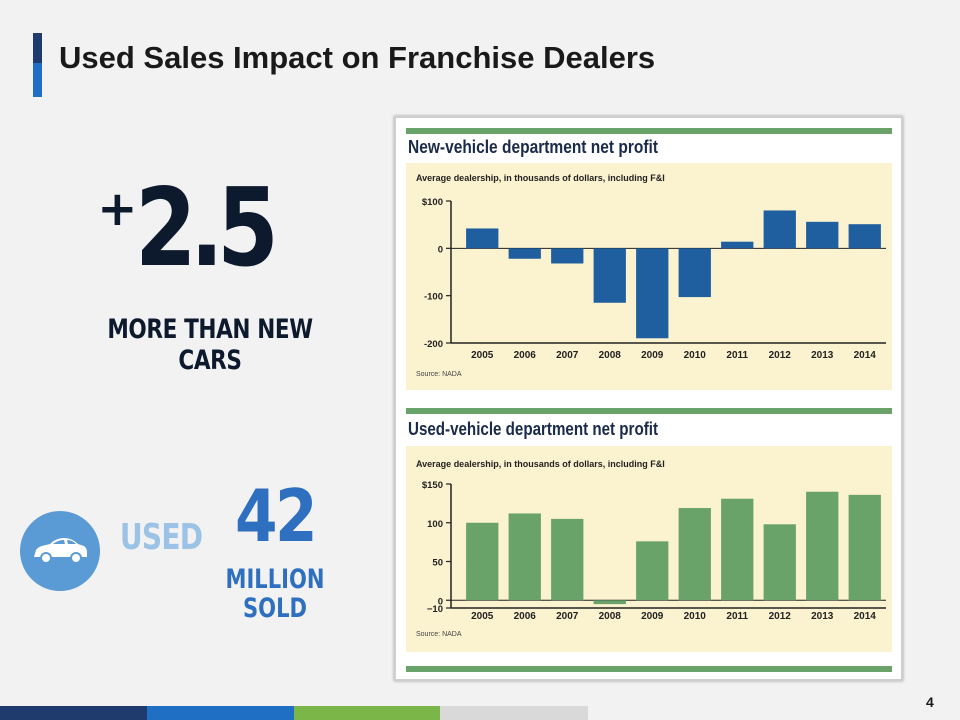 This screenshot has height=720, width=960. What do you see at coordinates (737, 616) in the screenshot?
I see `used-x-tick-label: 2011` at bounding box center [737, 616].